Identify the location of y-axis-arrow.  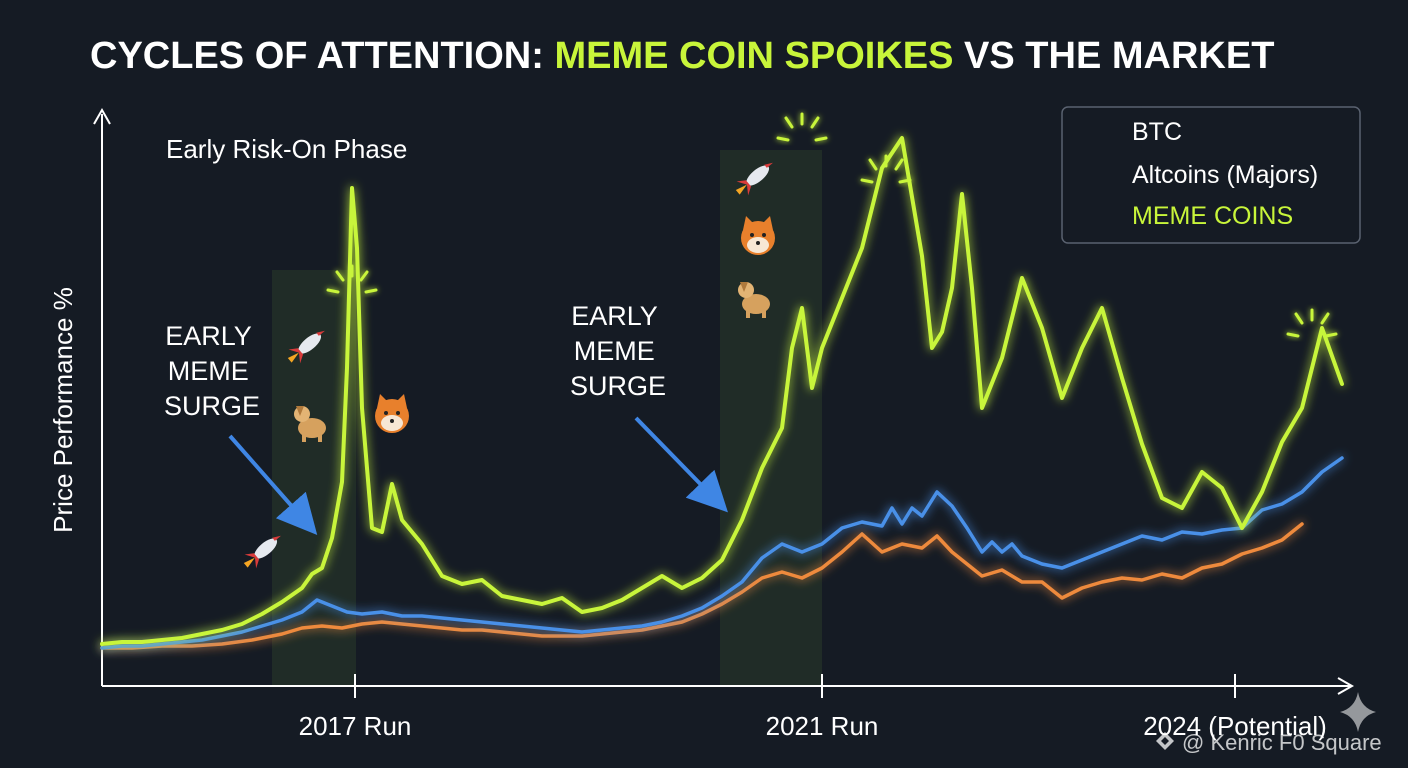
(102, 116).